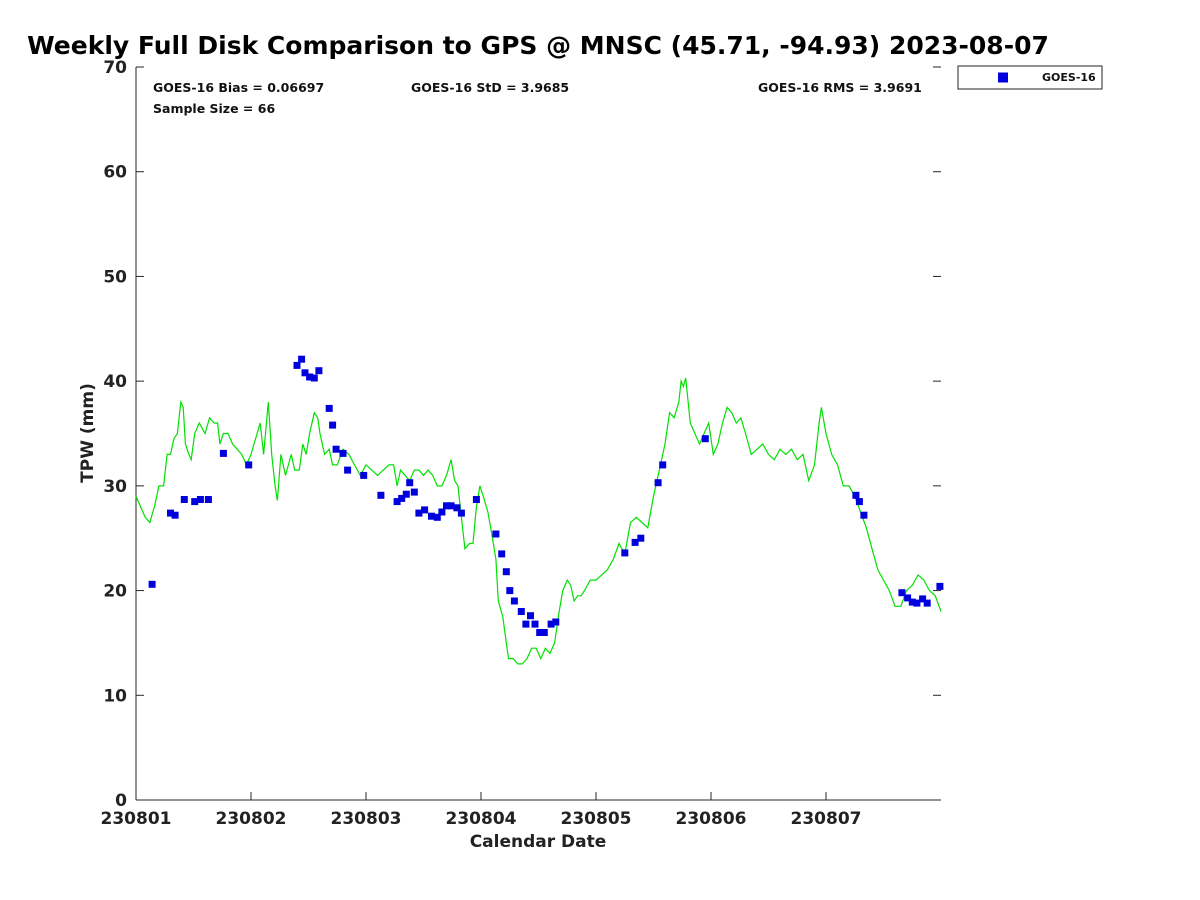  Describe the element at coordinates (481, 819) in the screenshot. I see `x-tick-label: 230804` at that location.